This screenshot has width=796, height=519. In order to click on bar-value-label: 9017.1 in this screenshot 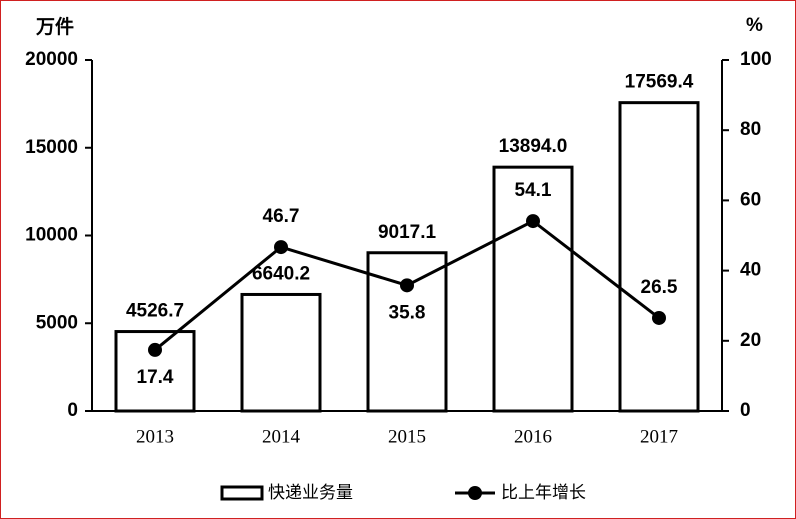, I will do `click(407, 232)`.